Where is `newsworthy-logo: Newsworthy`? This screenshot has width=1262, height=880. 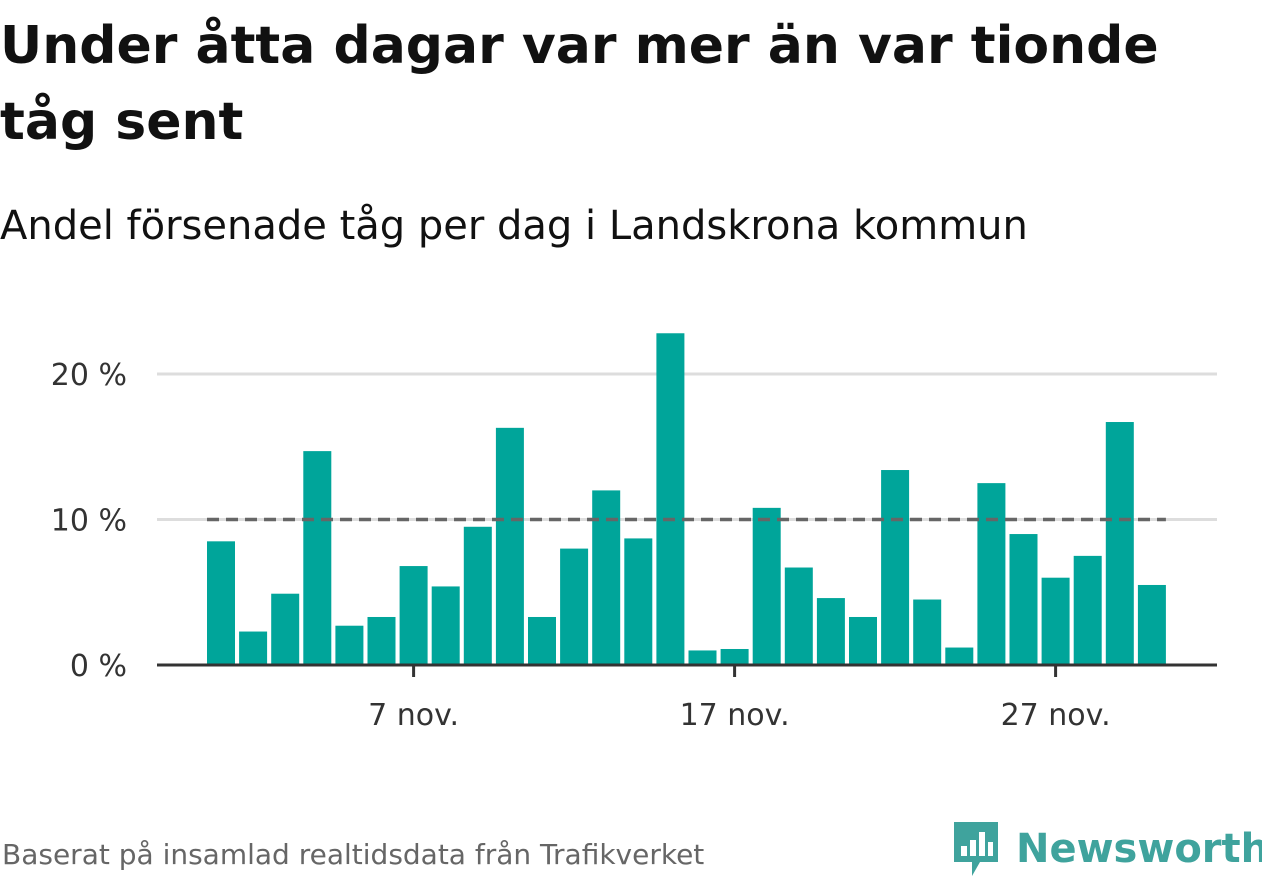
newsworthy-logo: Newsworthy is located at coordinates (1106, 849).